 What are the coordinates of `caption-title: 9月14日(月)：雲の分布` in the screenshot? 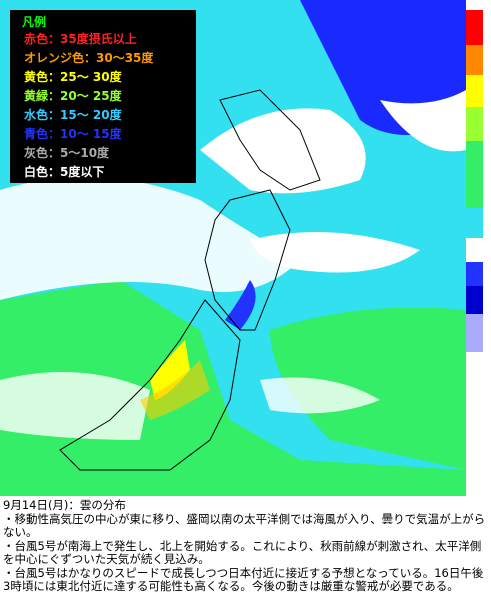 It's located at (64, 505).